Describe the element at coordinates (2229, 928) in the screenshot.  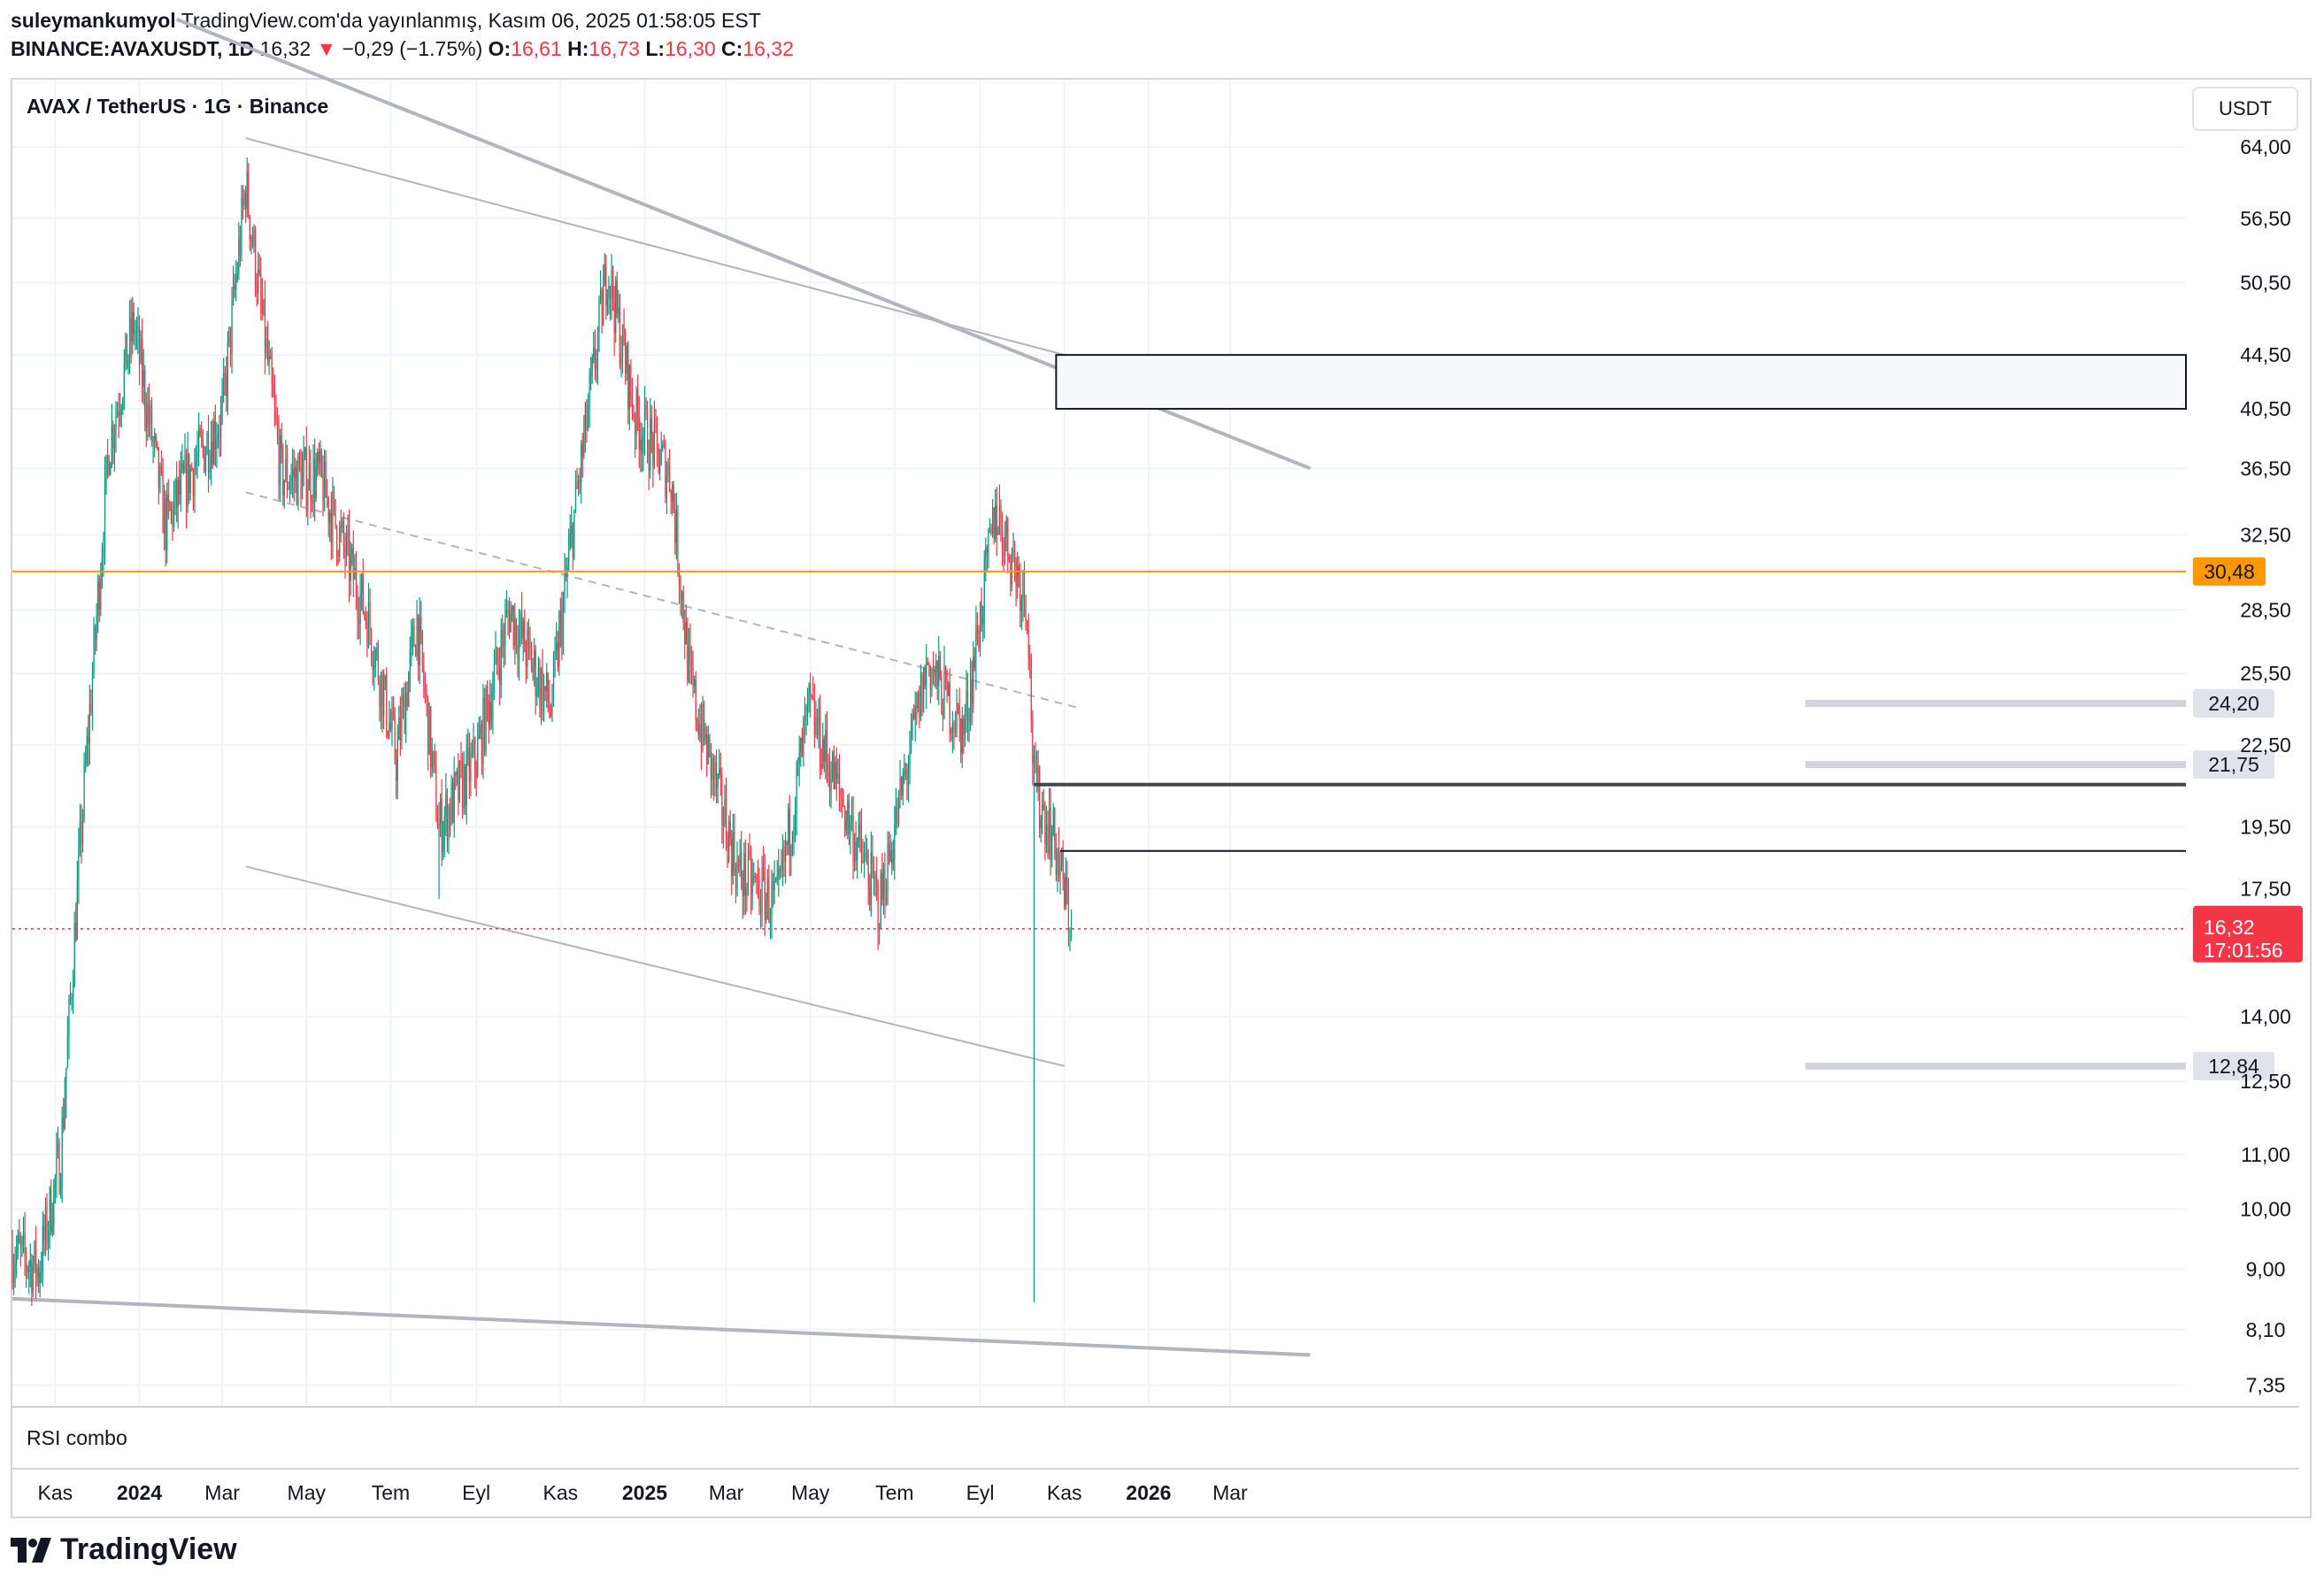
I see `current-price-label: 16,32` at that location.